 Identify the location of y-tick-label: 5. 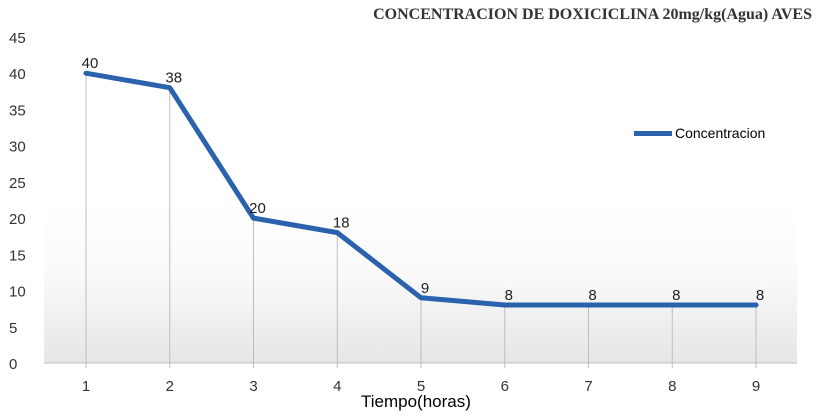
(13, 328).